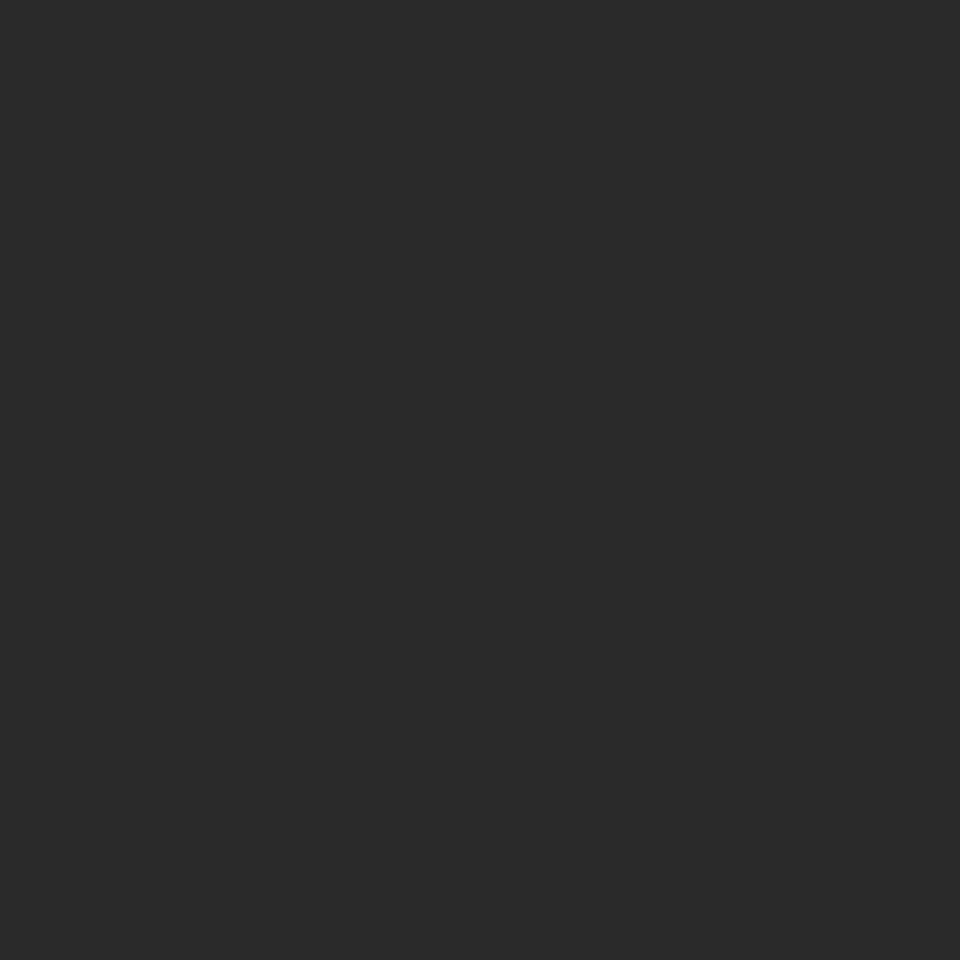  Describe the element at coordinates (480, 909) in the screenshot. I see `legend-area-bottom` at that location.